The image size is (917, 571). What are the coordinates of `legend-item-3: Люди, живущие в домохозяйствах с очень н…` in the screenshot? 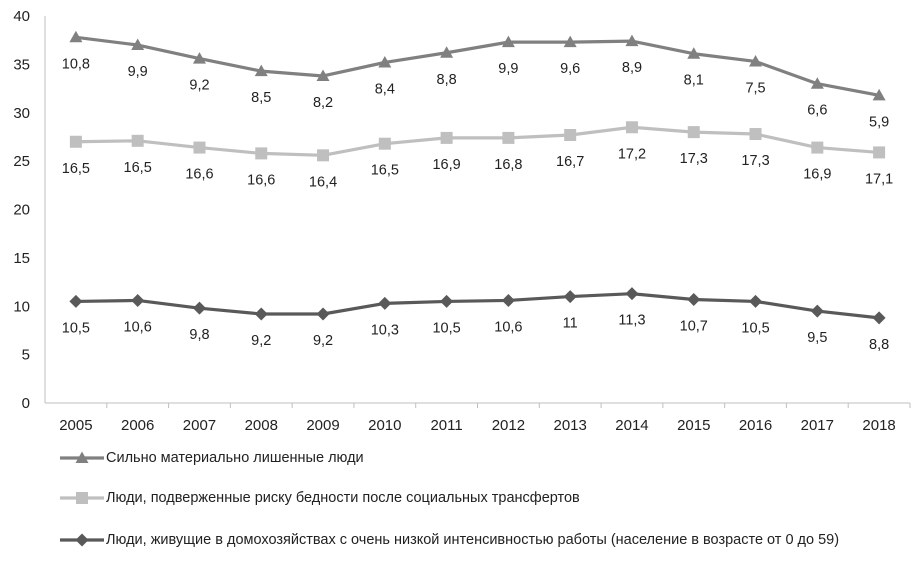 It's located at (449, 540).